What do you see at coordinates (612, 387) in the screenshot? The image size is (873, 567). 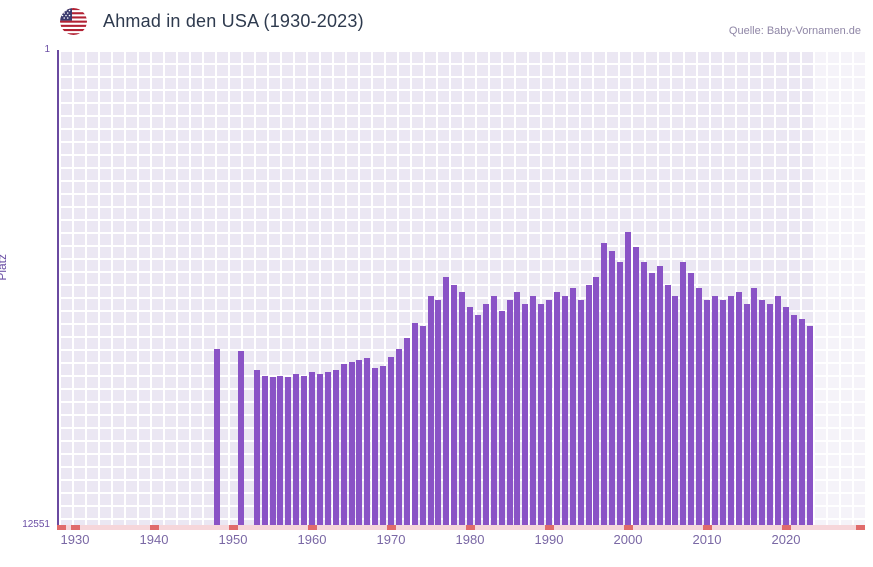 I see `bar-1998` at bounding box center [612, 387].